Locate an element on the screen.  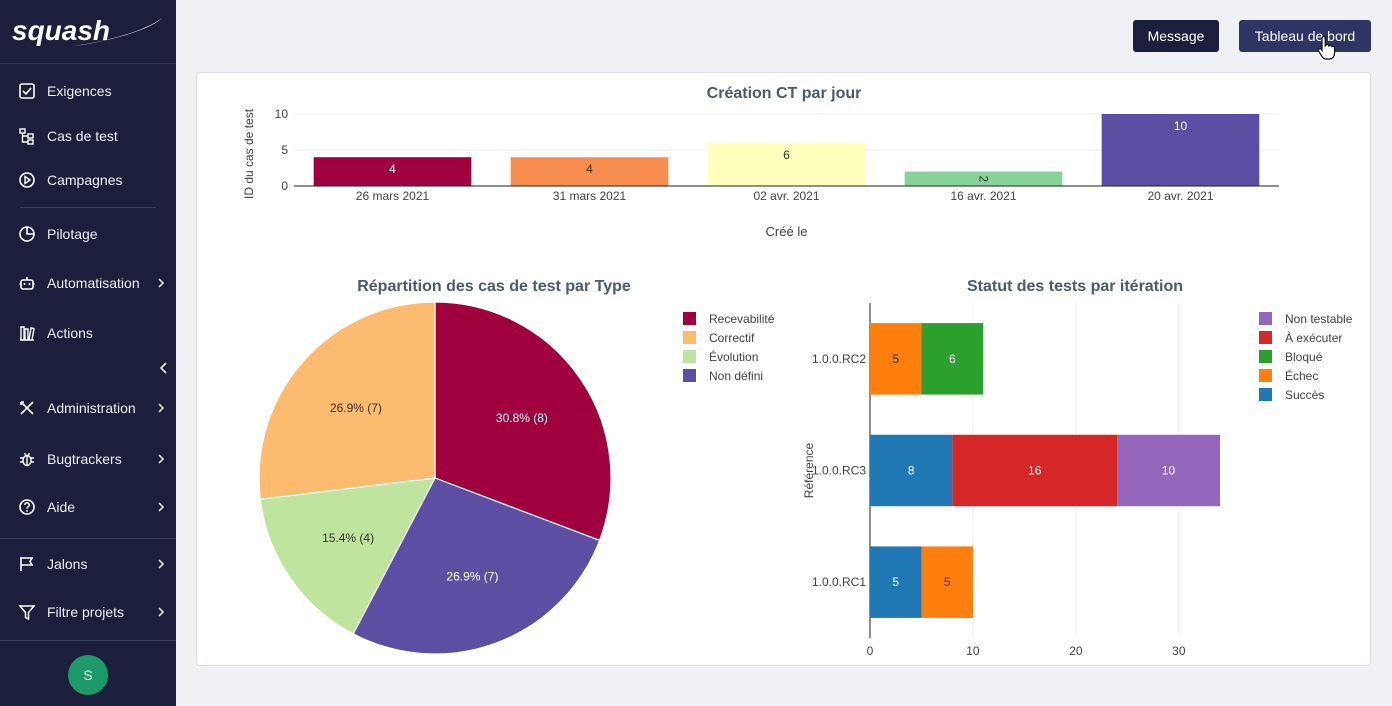
y-tick-label: 1.0.0.RC3 is located at coordinates (839, 471).